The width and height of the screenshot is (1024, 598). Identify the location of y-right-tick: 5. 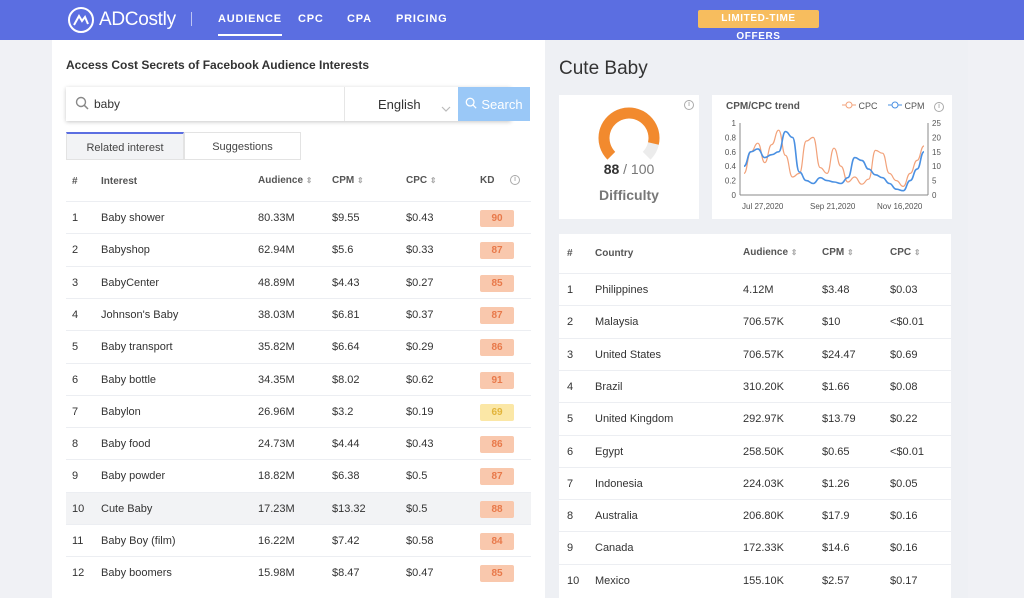
(934, 181).